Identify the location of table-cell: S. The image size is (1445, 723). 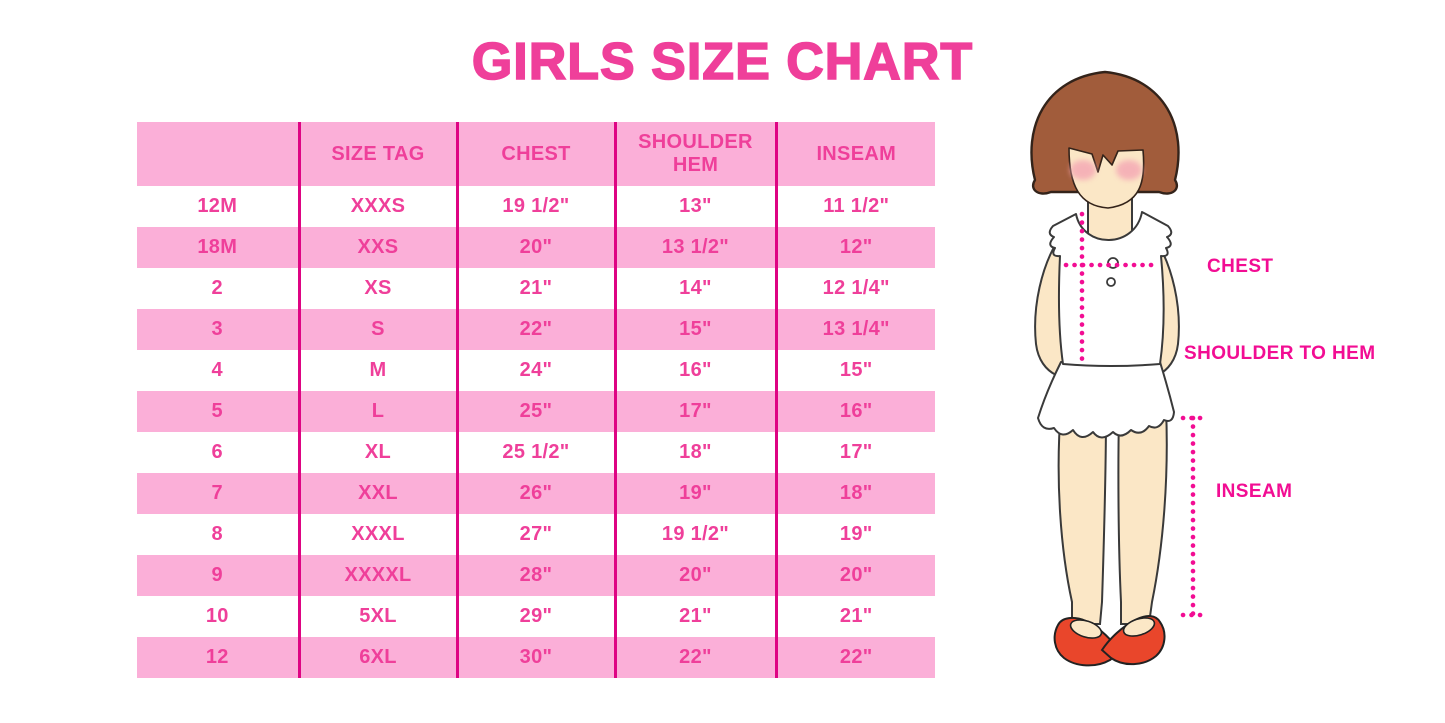
(377, 329).